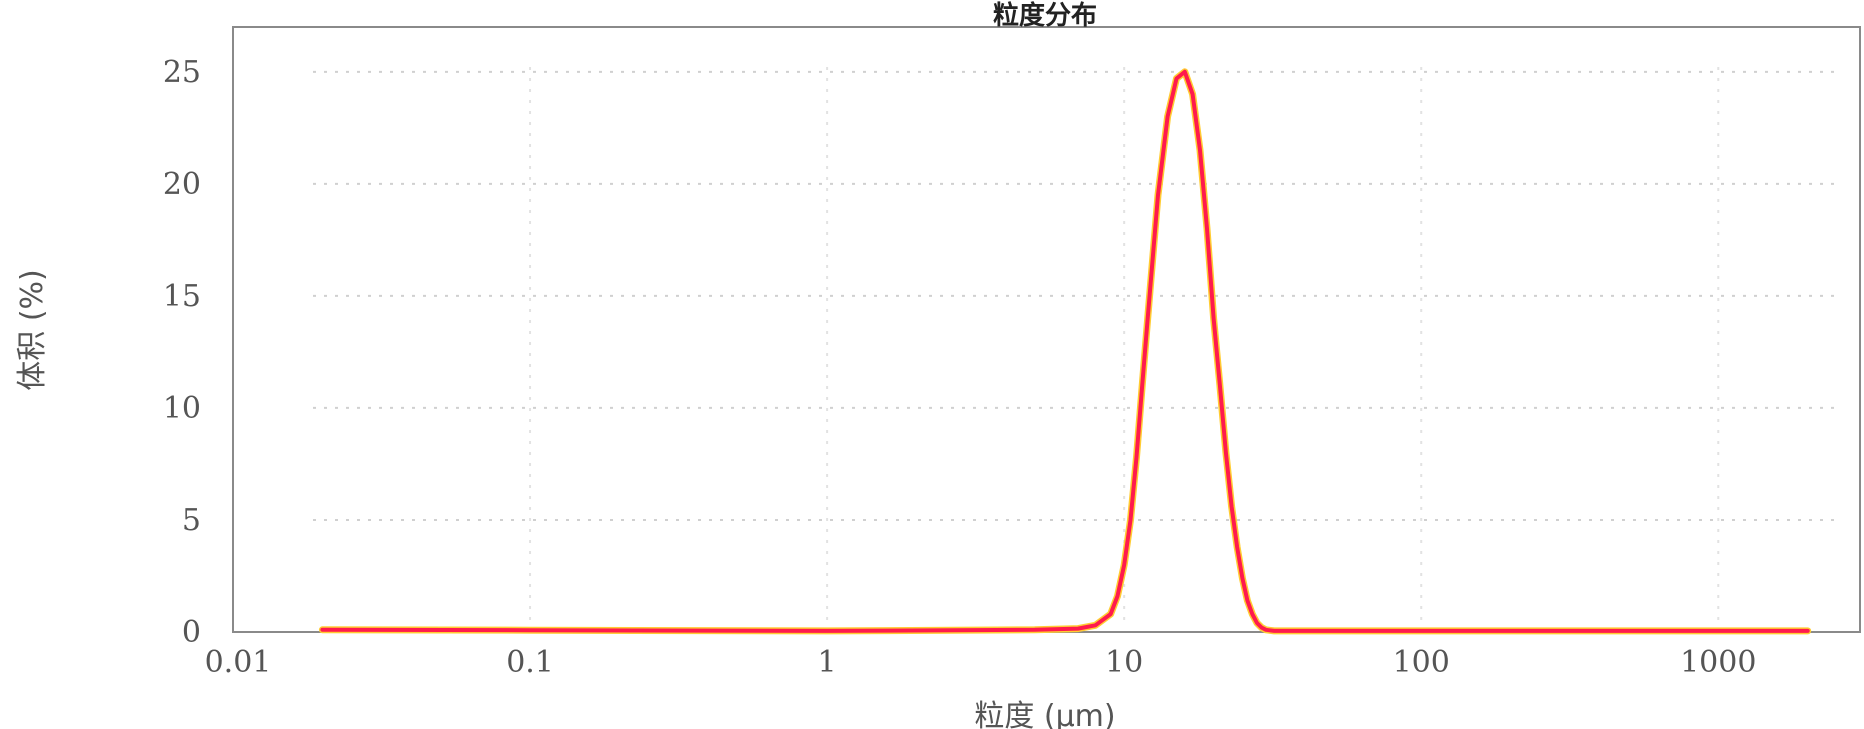  What do you see at coordinates (1044, 714) in the screenshot?
I see `x-axis-title: 粒度 (μm)` at bounding box center [1044, 714].